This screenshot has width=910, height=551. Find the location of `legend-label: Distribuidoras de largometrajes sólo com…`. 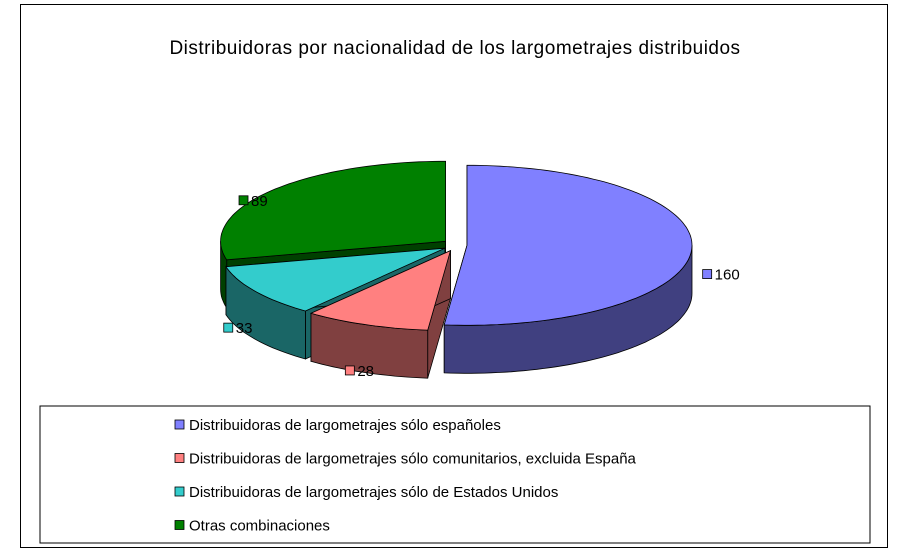

legend-label: Distribuidoras de largometrajes sólo com… is located at coordinates (413, 458).